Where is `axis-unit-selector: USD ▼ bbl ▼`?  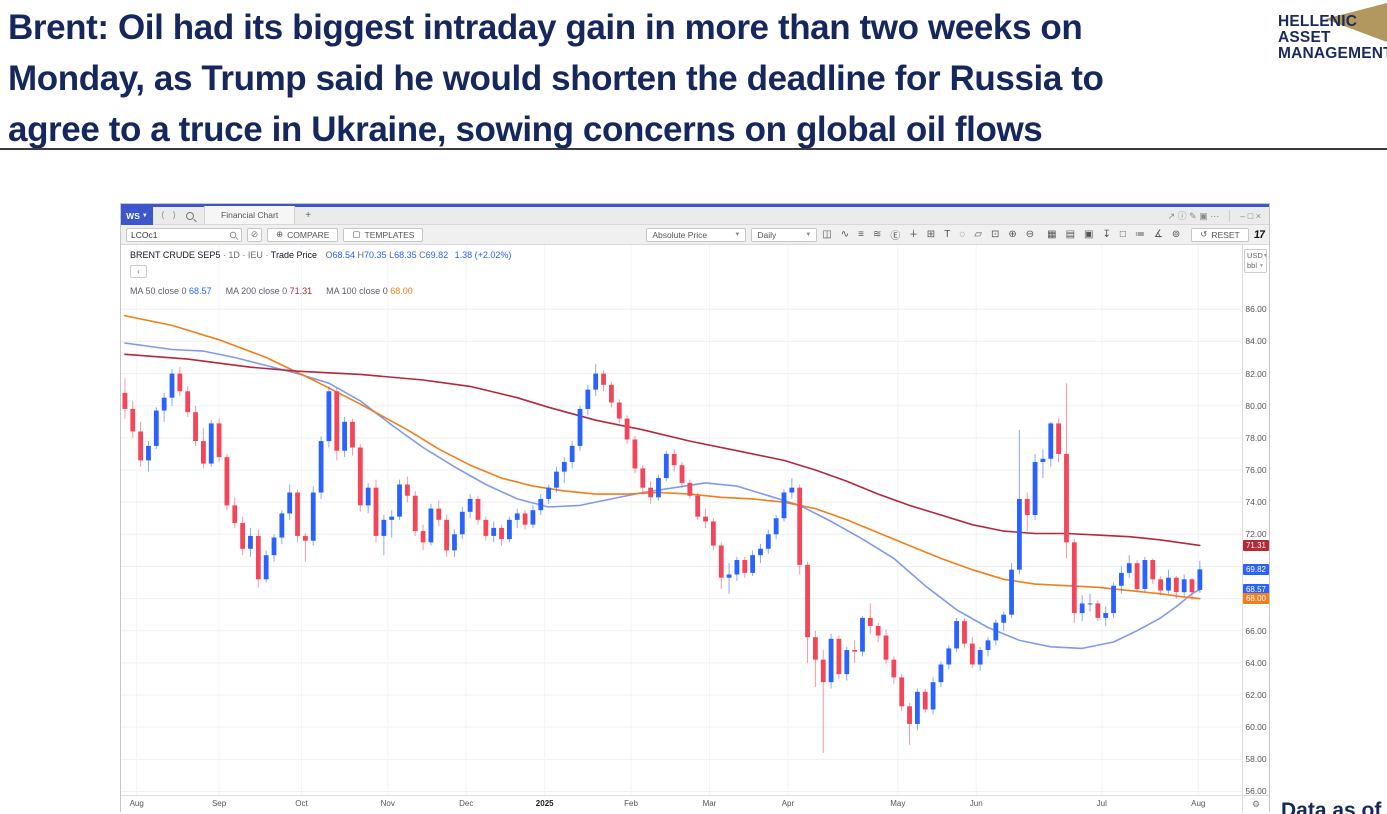
axis-unit-selector: USD ▼ bbl ▼ is located at coordinates (1256, 261).